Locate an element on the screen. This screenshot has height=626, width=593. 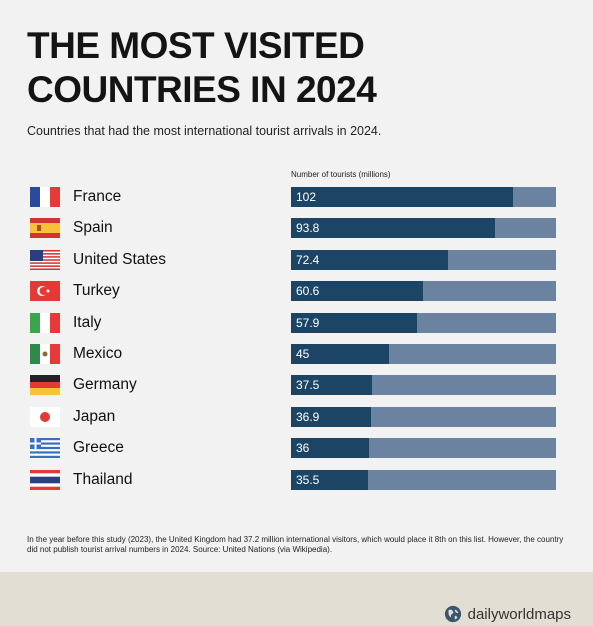
brand: dailyworldmaps is located at coordinates (507, 614).